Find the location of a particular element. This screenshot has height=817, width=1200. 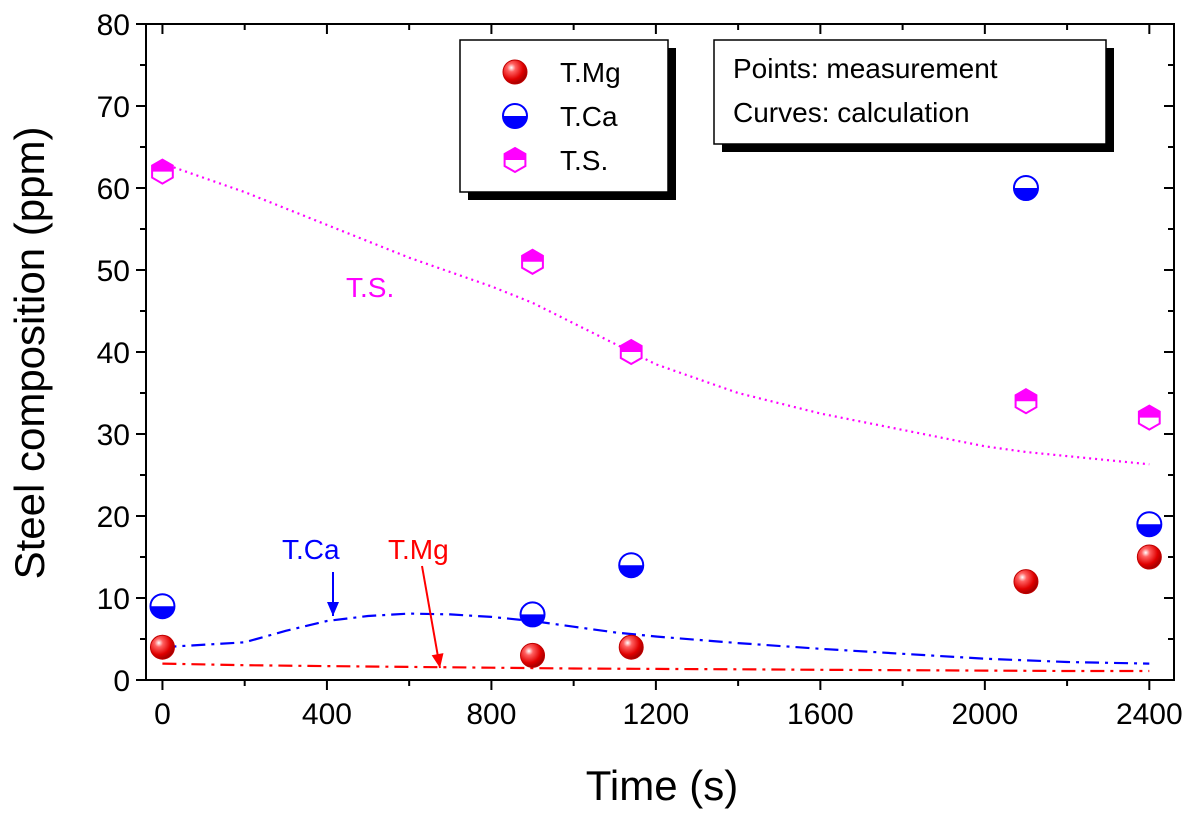

legend-label-mg: T.Mg is located at coordinates (590, 72).